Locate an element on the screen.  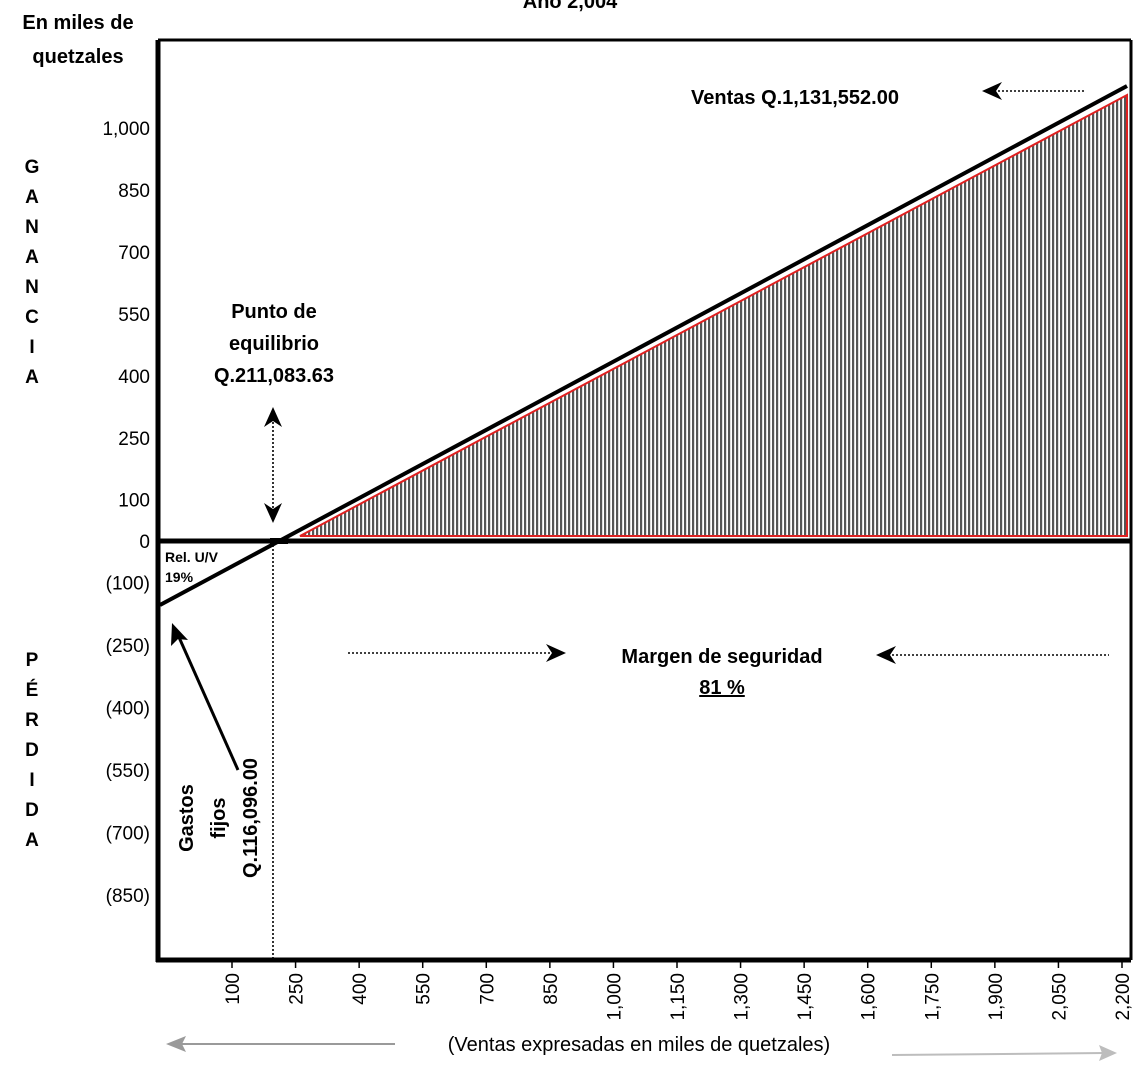
x-tick-label: 2,050 is located at coordinates (1059, 997).